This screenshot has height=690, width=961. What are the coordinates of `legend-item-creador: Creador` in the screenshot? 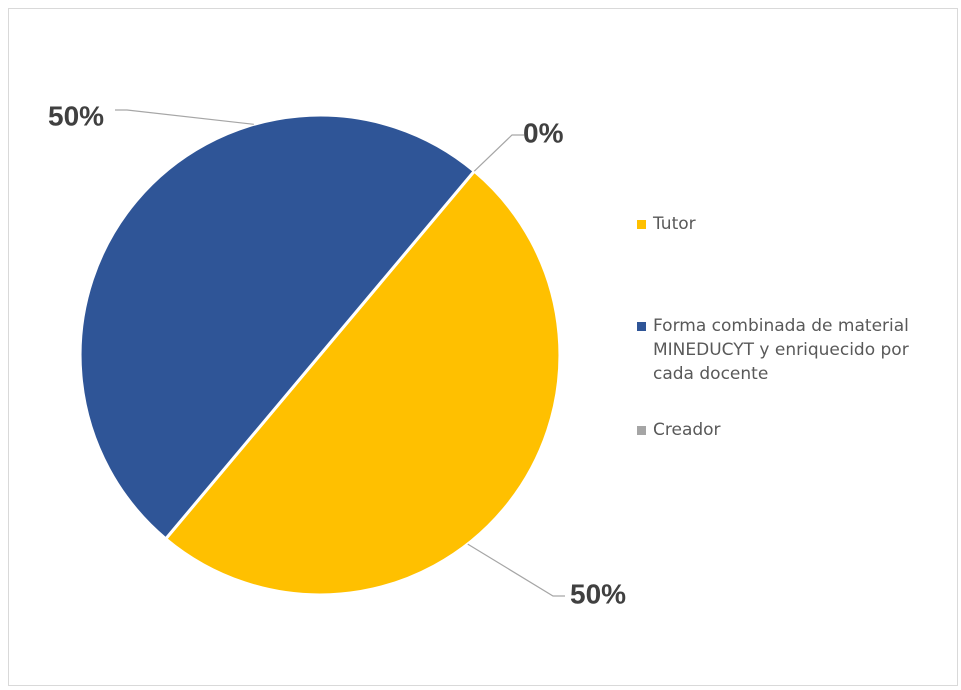 It's located at (792, 430).